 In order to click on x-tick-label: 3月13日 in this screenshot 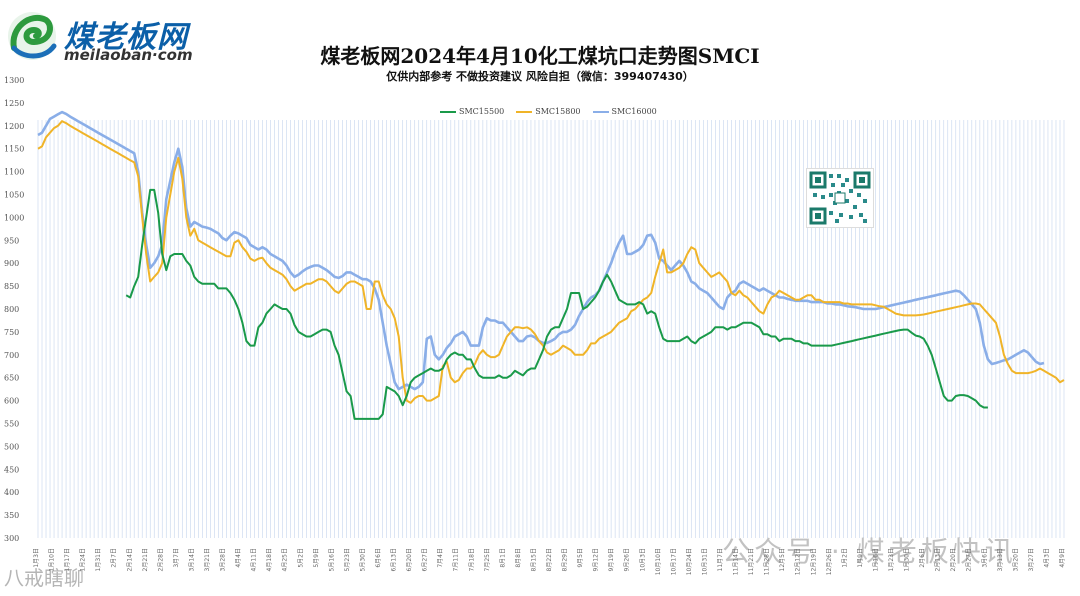, I will do `click(1000, 559)`.